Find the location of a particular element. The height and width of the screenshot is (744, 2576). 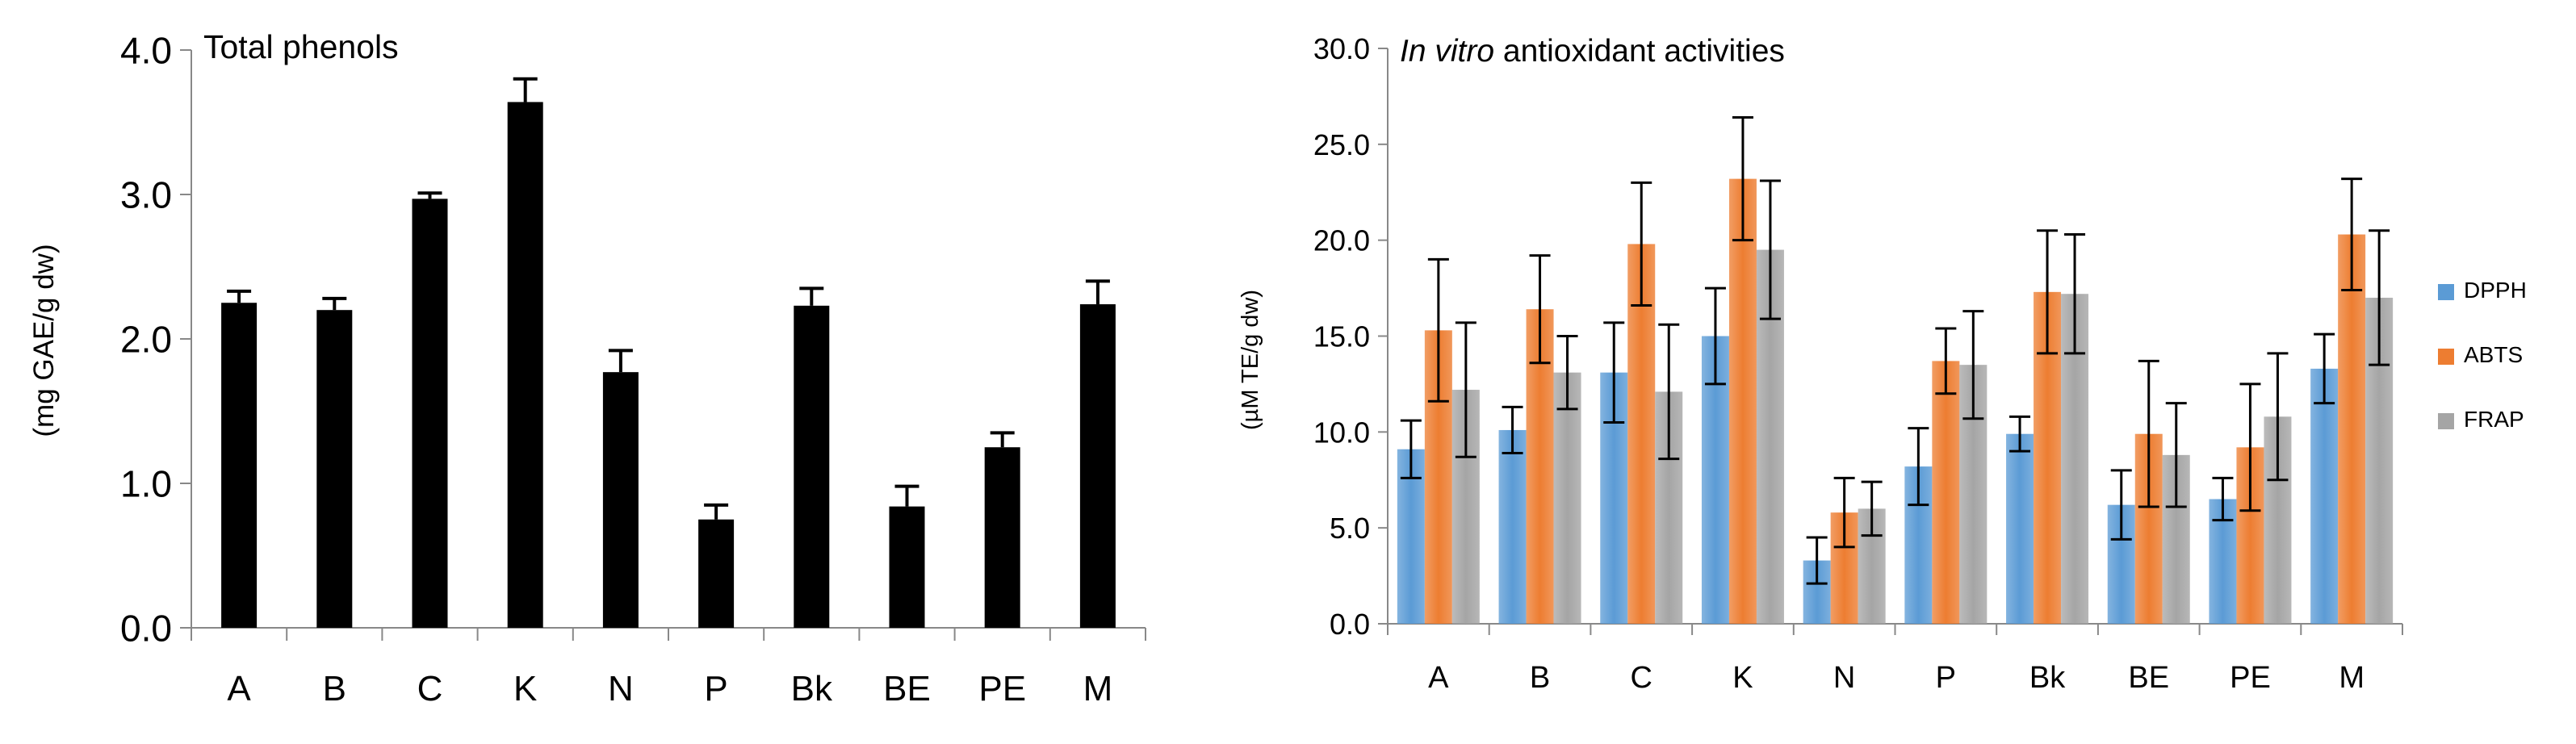

y-tick-label: 3.0 is located at coordinates (146, 195).